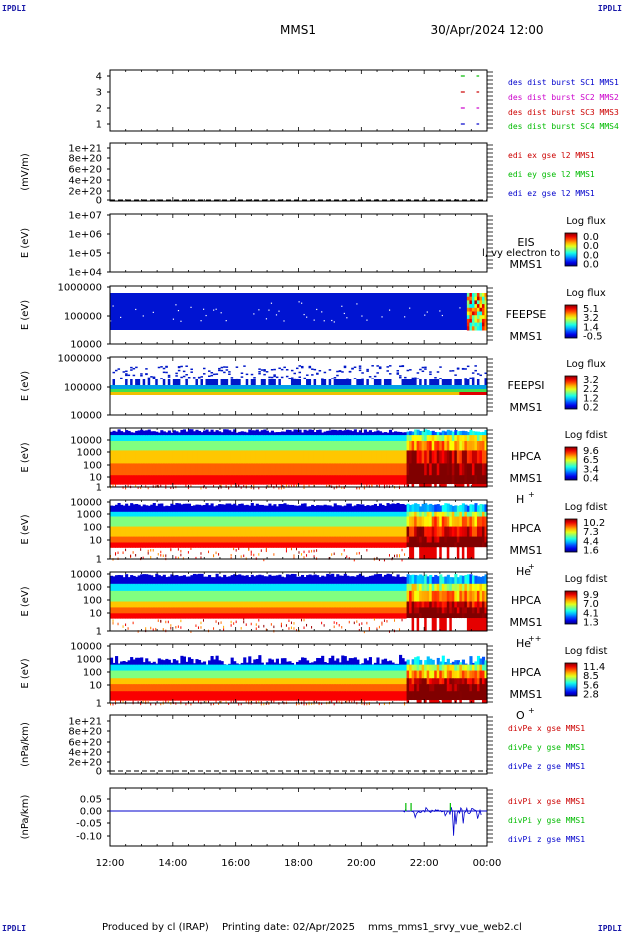  Describe the element at coordinates (526, 600) in the screenshot. I see `panel-hpca_hepp-title: HPCA` at that location.